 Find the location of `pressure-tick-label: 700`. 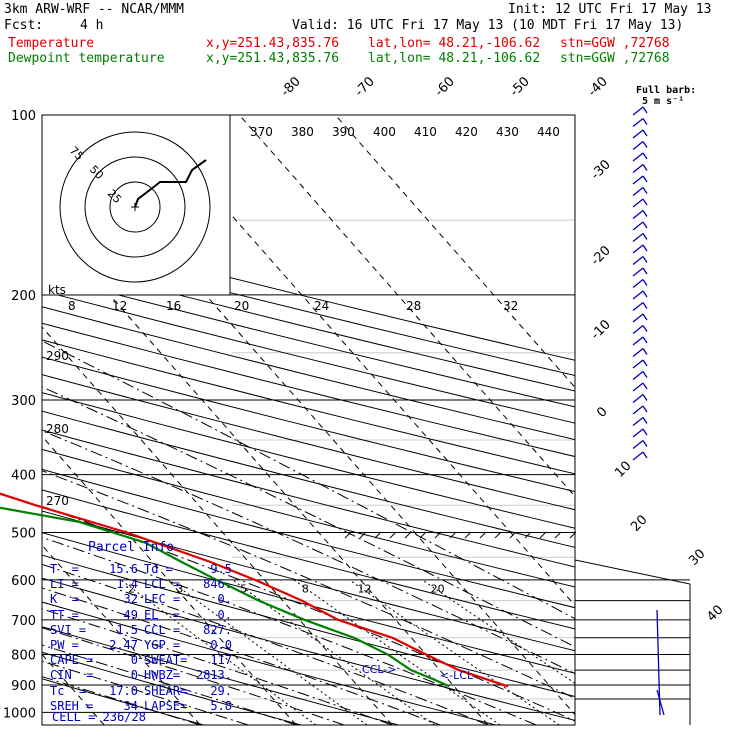

pressure-tick-label: 700 is located at coordinates (23, 621).